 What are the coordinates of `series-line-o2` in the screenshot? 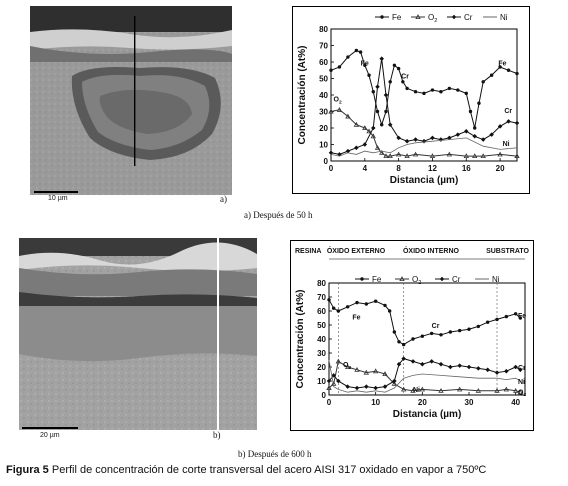 It's located at (424, 133).